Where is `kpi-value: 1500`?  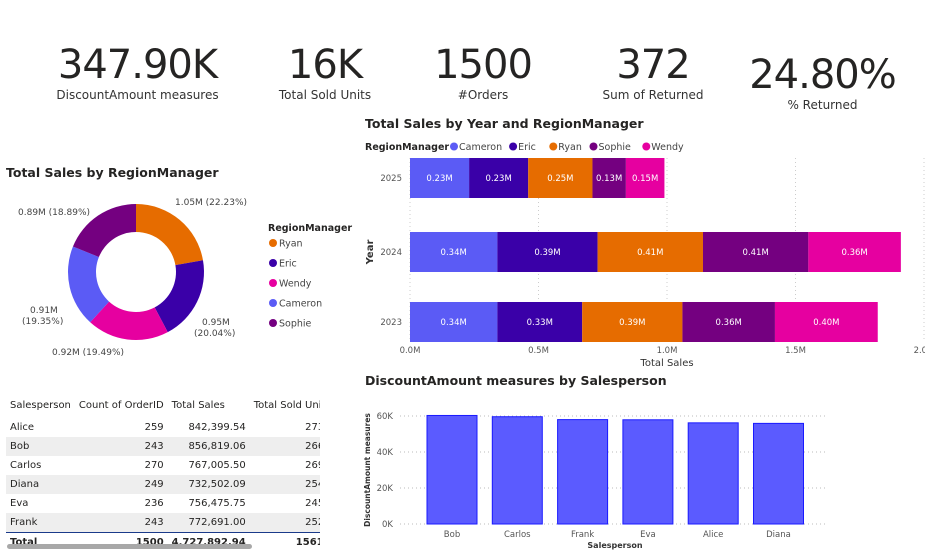 kpi-value: 1500 is located at coordinates (483, 65).